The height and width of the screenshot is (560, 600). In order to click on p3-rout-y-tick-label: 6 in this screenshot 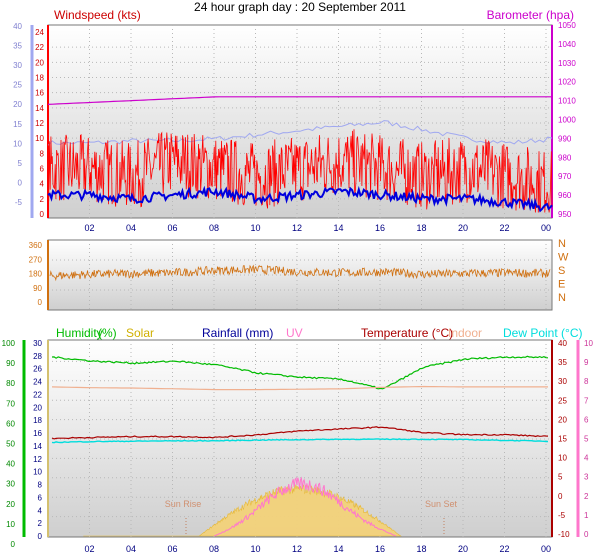, I will do `click(586, 419)`.